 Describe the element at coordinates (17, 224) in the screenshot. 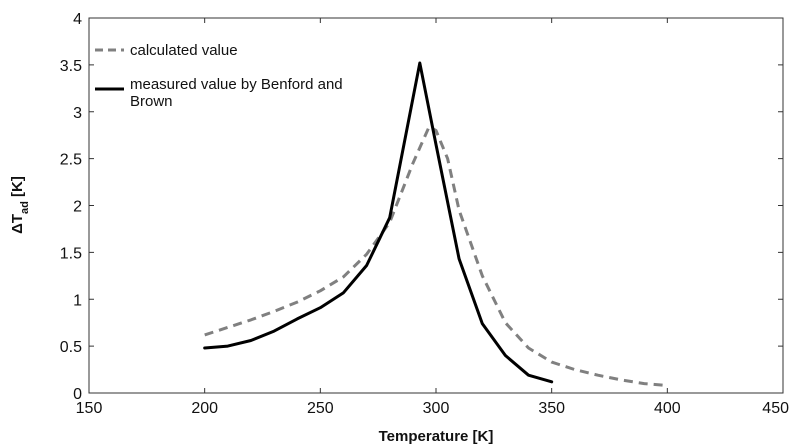

I see `y-axis-title-prefix: ΔT` at that location.